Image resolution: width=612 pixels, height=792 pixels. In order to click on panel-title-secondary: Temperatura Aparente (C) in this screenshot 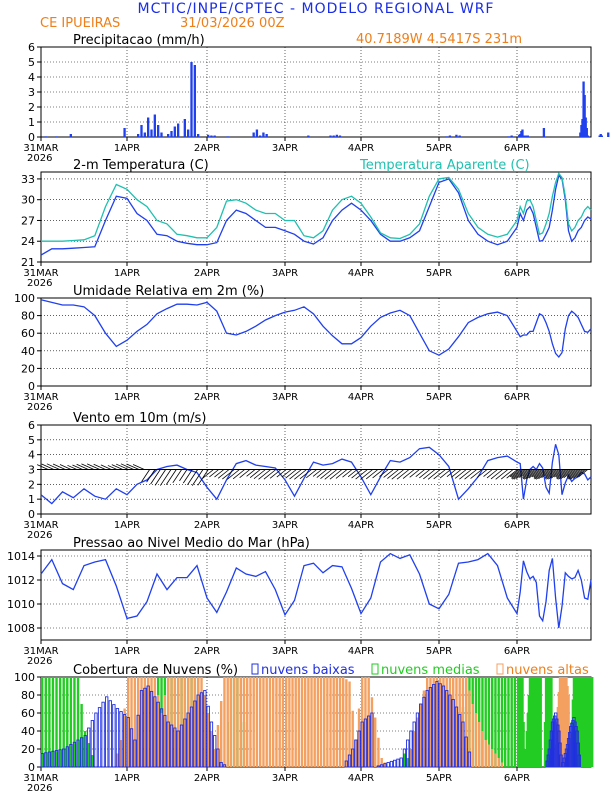, I will do `click(444, 165)`.